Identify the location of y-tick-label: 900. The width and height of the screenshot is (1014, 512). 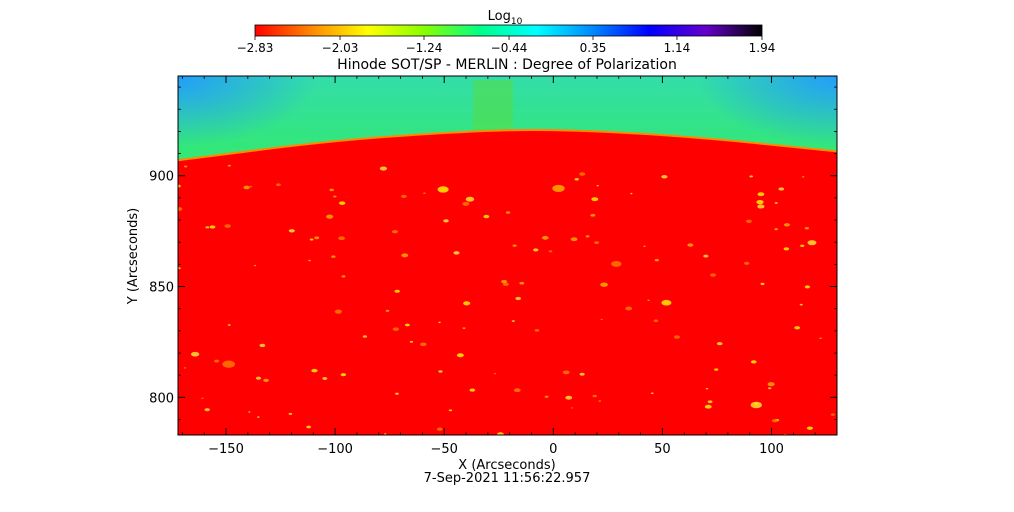
(161, 177).